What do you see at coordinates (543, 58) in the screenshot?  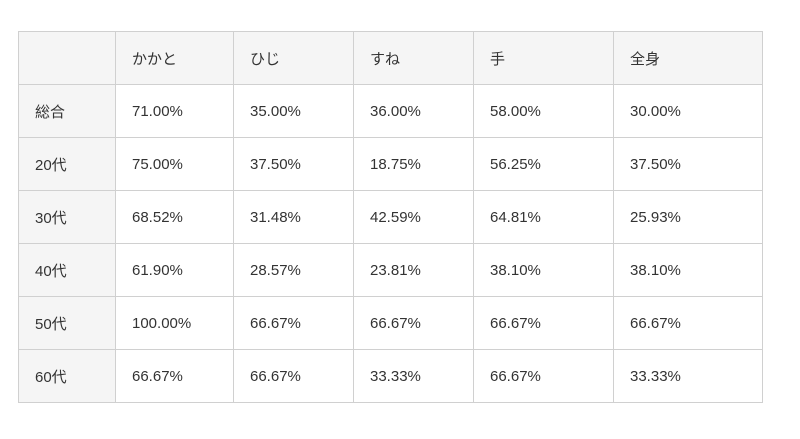 I see `column-header-te: 手` at bounding box center [543, 58].